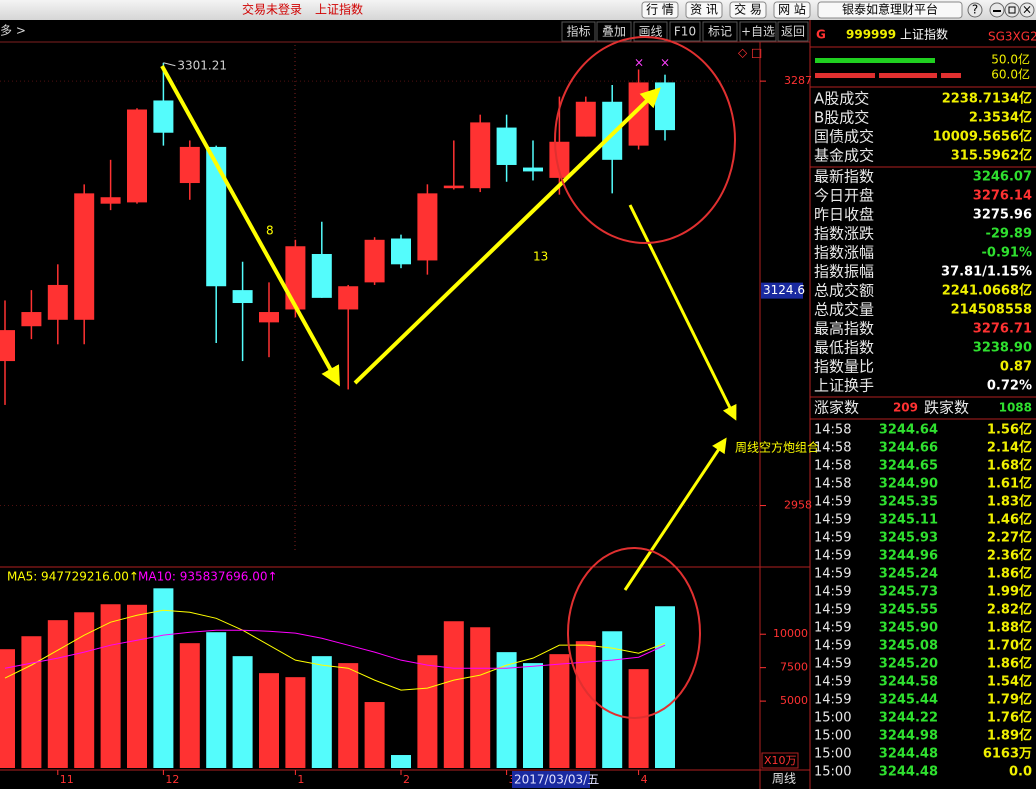  I want to click on menu-buttons: 行 情 资 讯 交 易 网 站 银泰如意理财平台, so click(802, 10).